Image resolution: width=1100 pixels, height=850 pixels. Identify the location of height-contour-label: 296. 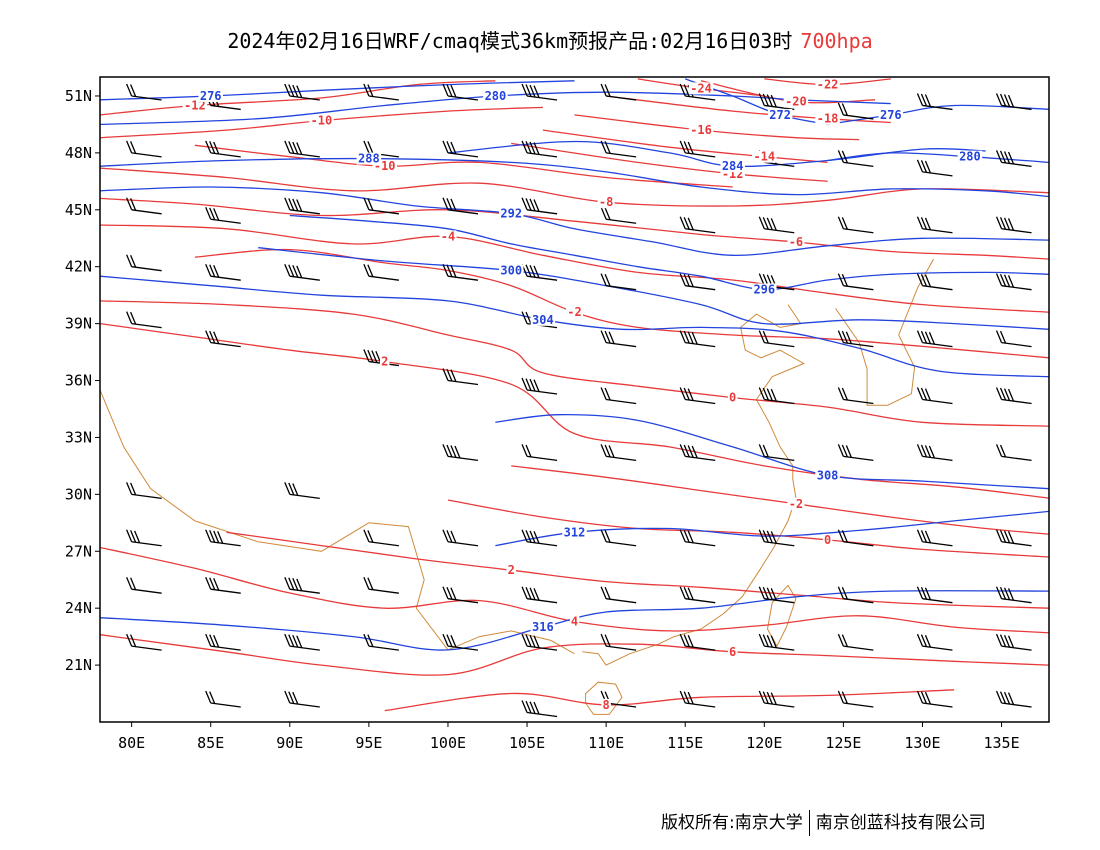
(764, 289).